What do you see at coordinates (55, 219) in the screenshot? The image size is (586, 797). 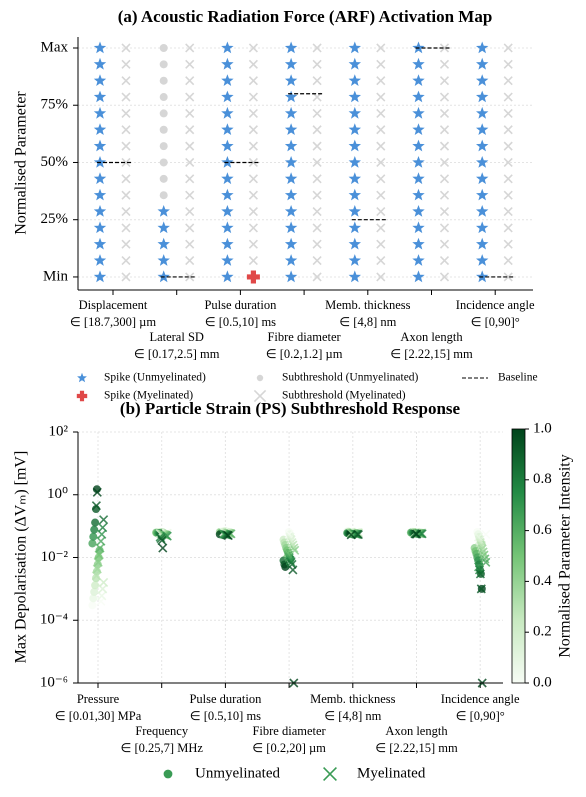 I see `y-tick-label: 25%` at bounding box center [55, 219].